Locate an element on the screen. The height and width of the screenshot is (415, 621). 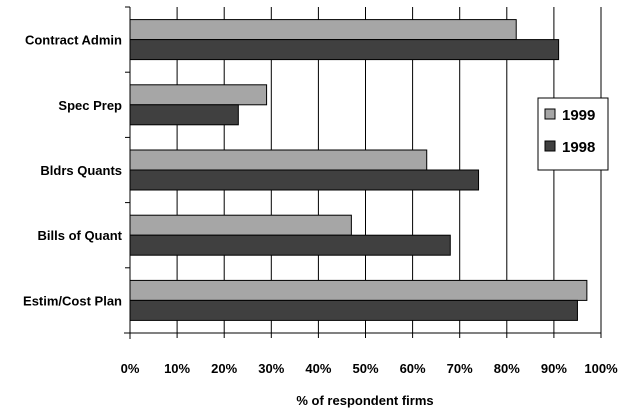
x-tick-label: 30% is located at coordinates (271, 368).